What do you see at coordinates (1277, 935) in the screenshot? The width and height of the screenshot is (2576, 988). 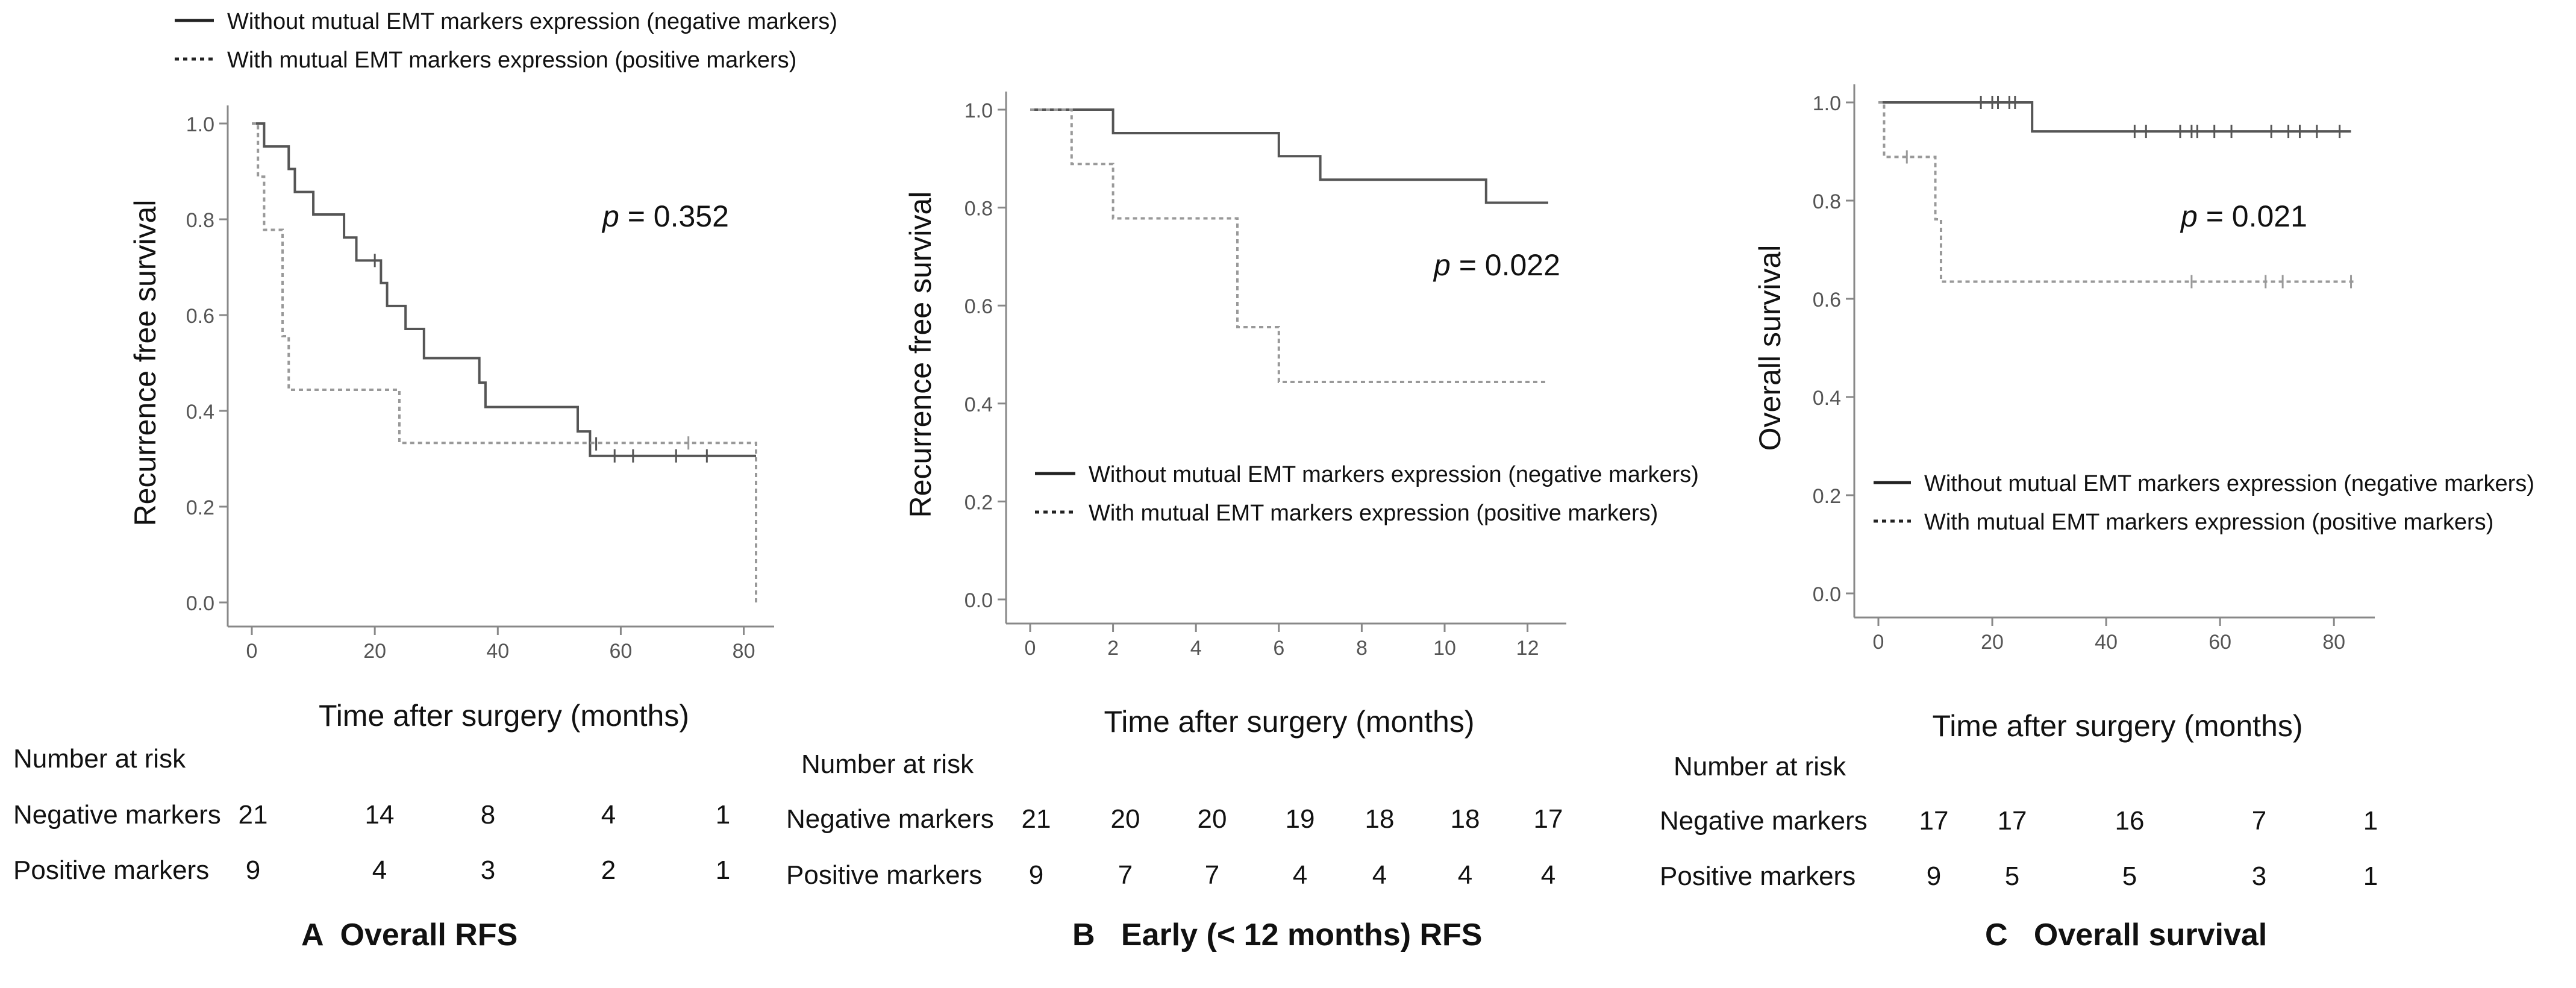 I see `panel-title: B Early (< 12 months) RFS` at bounding box center [1277, 935].